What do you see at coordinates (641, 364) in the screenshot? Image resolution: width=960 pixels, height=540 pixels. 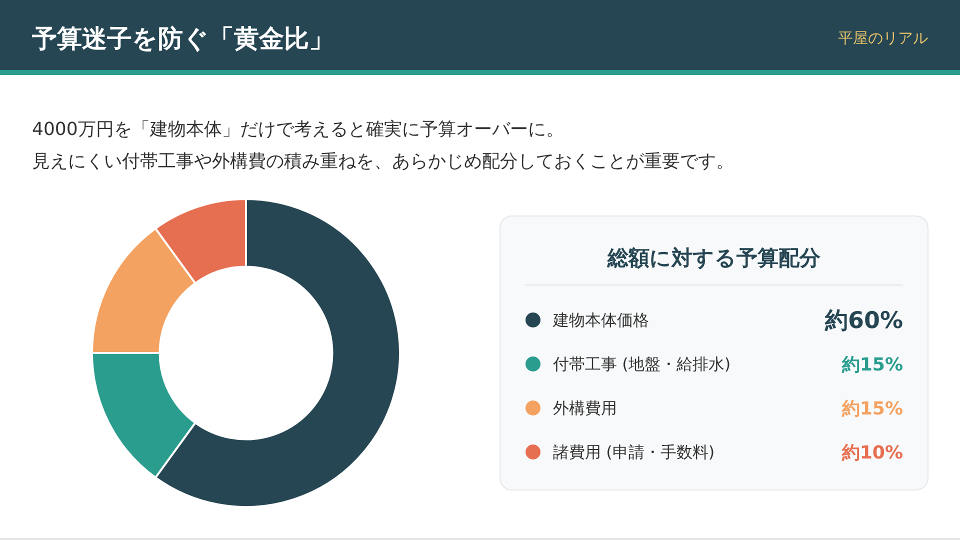 I see `legend-label: 付帯工事 (地盤・給排水)` at bounding box center [641, 364].